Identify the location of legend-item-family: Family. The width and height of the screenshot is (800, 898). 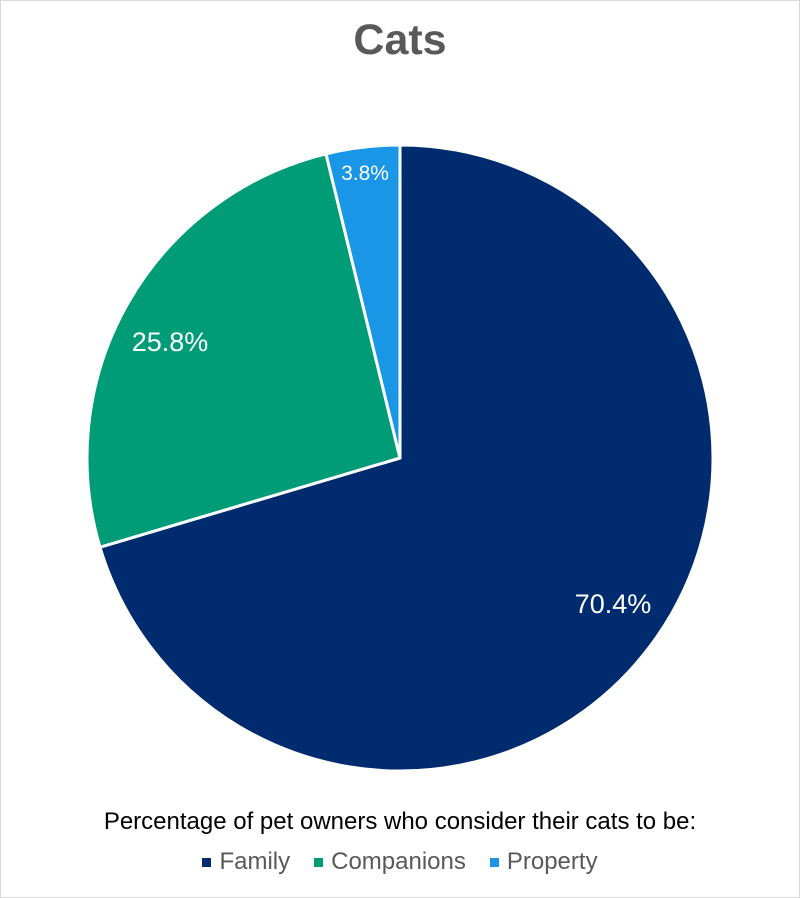
(246, 862).